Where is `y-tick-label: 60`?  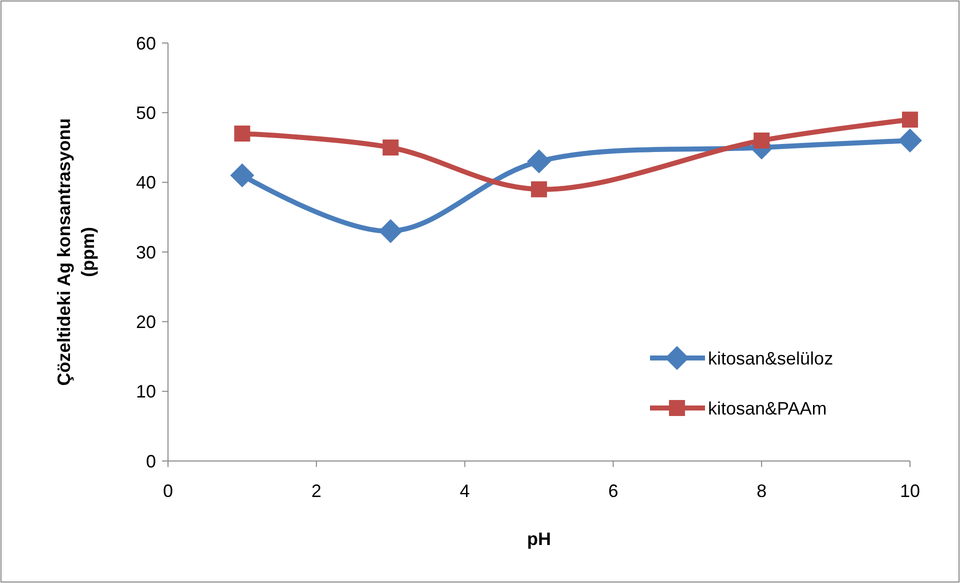 y-tick-label: 60 is located at coordinates (146, 43).